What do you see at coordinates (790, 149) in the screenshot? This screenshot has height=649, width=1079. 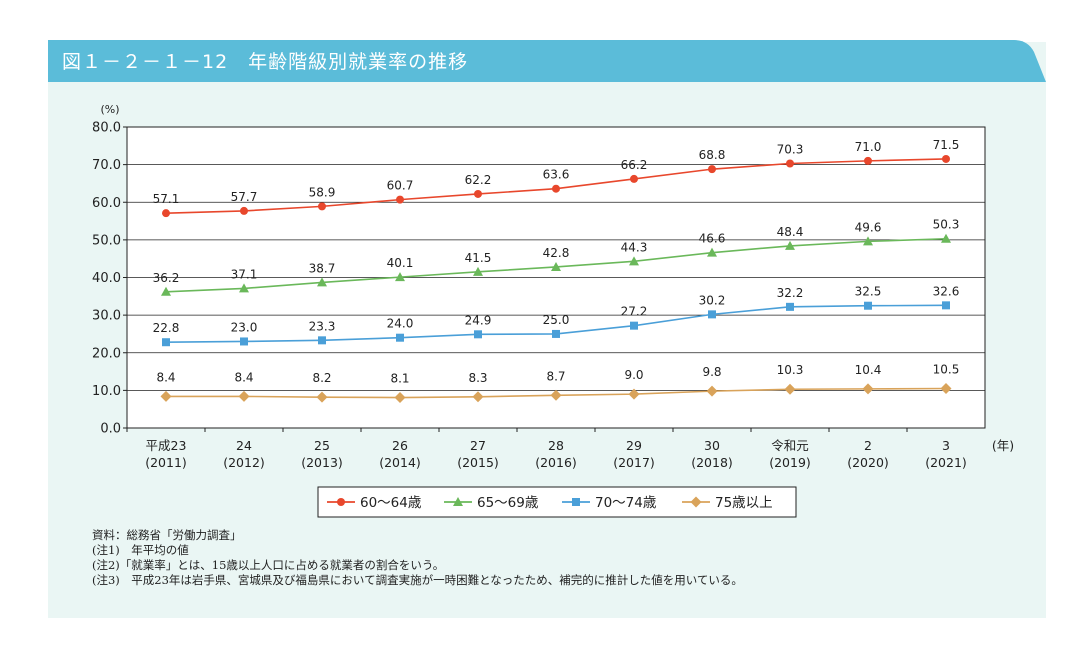 I see `data-label: 70.3` at bounding box center [790, 149].